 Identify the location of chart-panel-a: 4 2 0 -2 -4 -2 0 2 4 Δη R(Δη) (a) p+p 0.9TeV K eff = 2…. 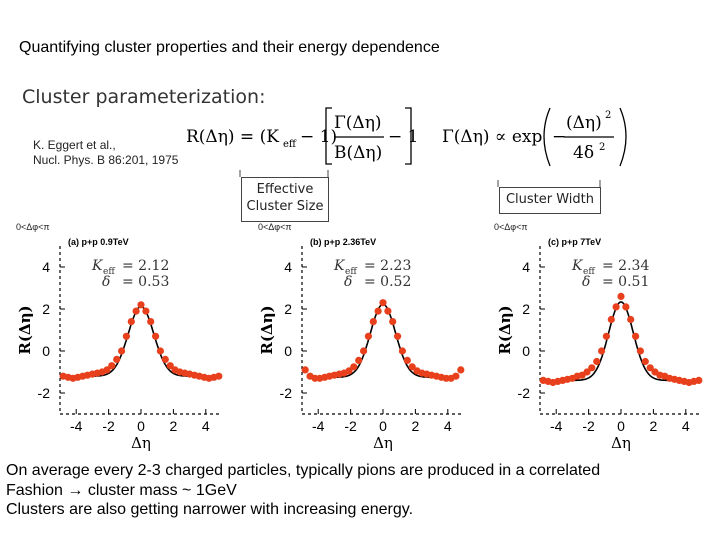
(119, 344).